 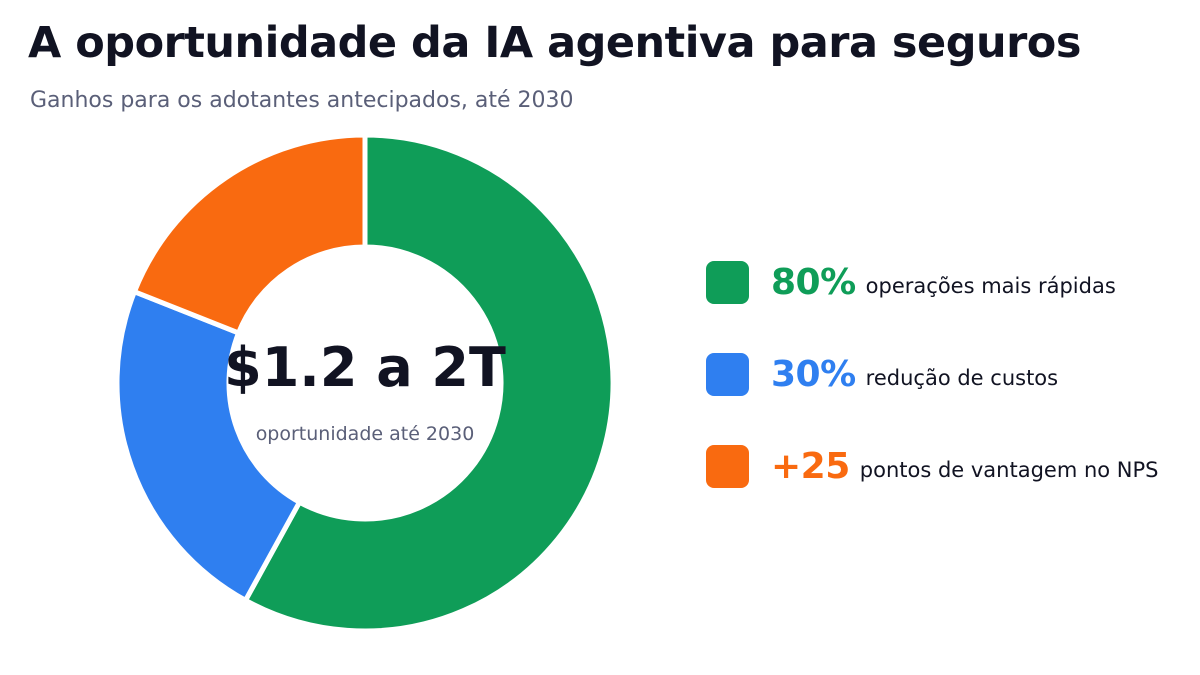 I want to click on legend-swatch-orange, so click(x=727, y=466).